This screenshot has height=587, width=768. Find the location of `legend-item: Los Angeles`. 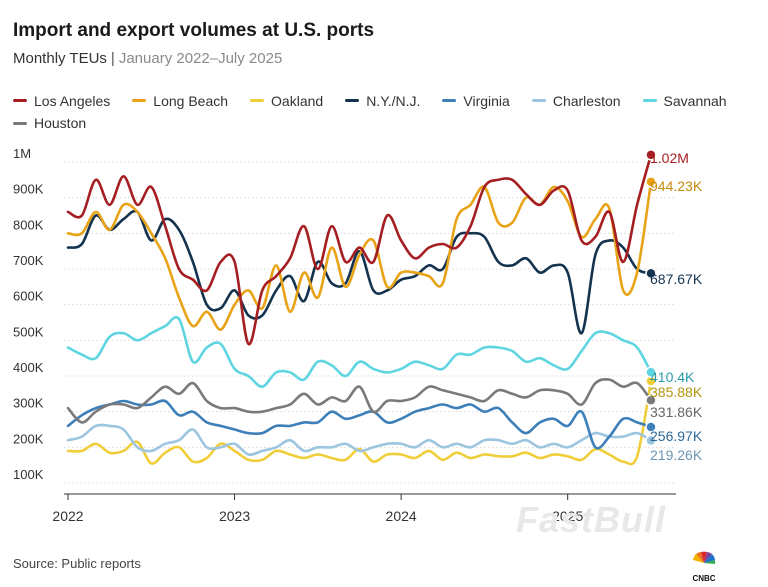

legend-item: Los Angeles is located at coordinates (61, 101).